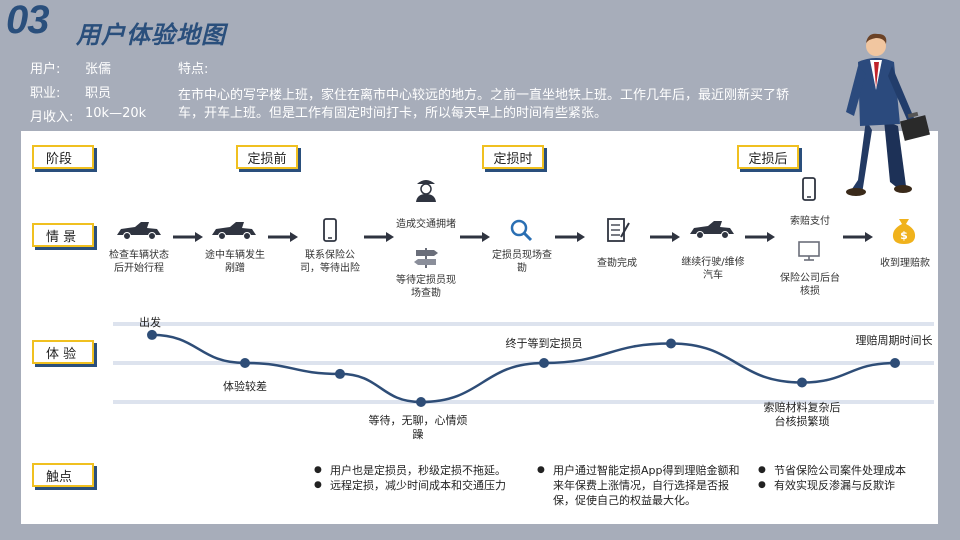  I want to click on scene-text: 造成交通拥堵, so click(426, 224).